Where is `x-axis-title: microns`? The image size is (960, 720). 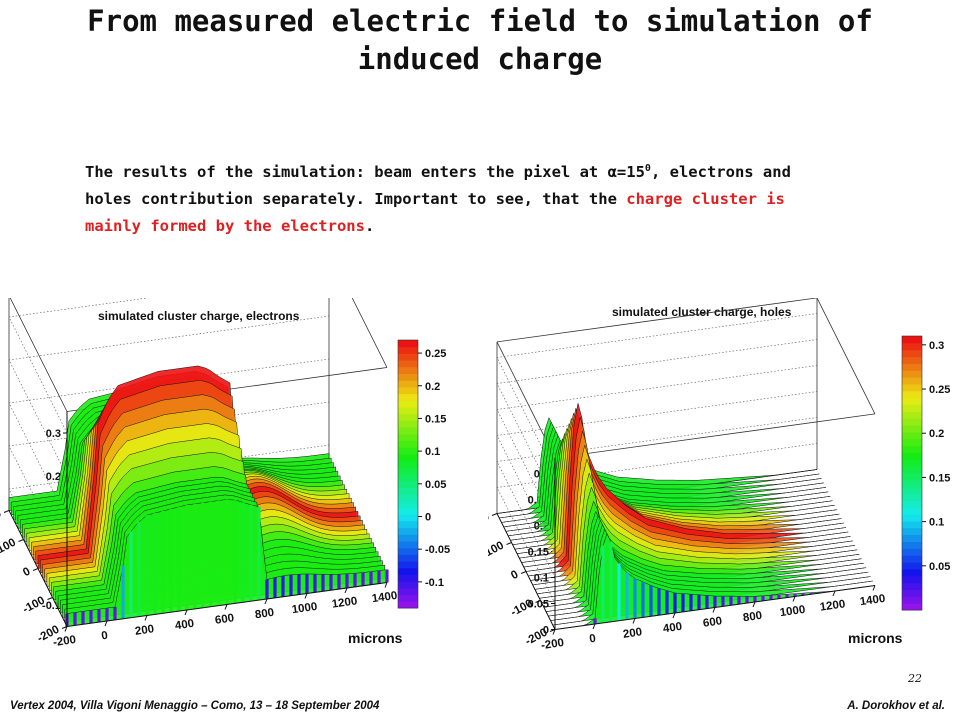 x-axis-title: microns is located at coordinates (875, 638).